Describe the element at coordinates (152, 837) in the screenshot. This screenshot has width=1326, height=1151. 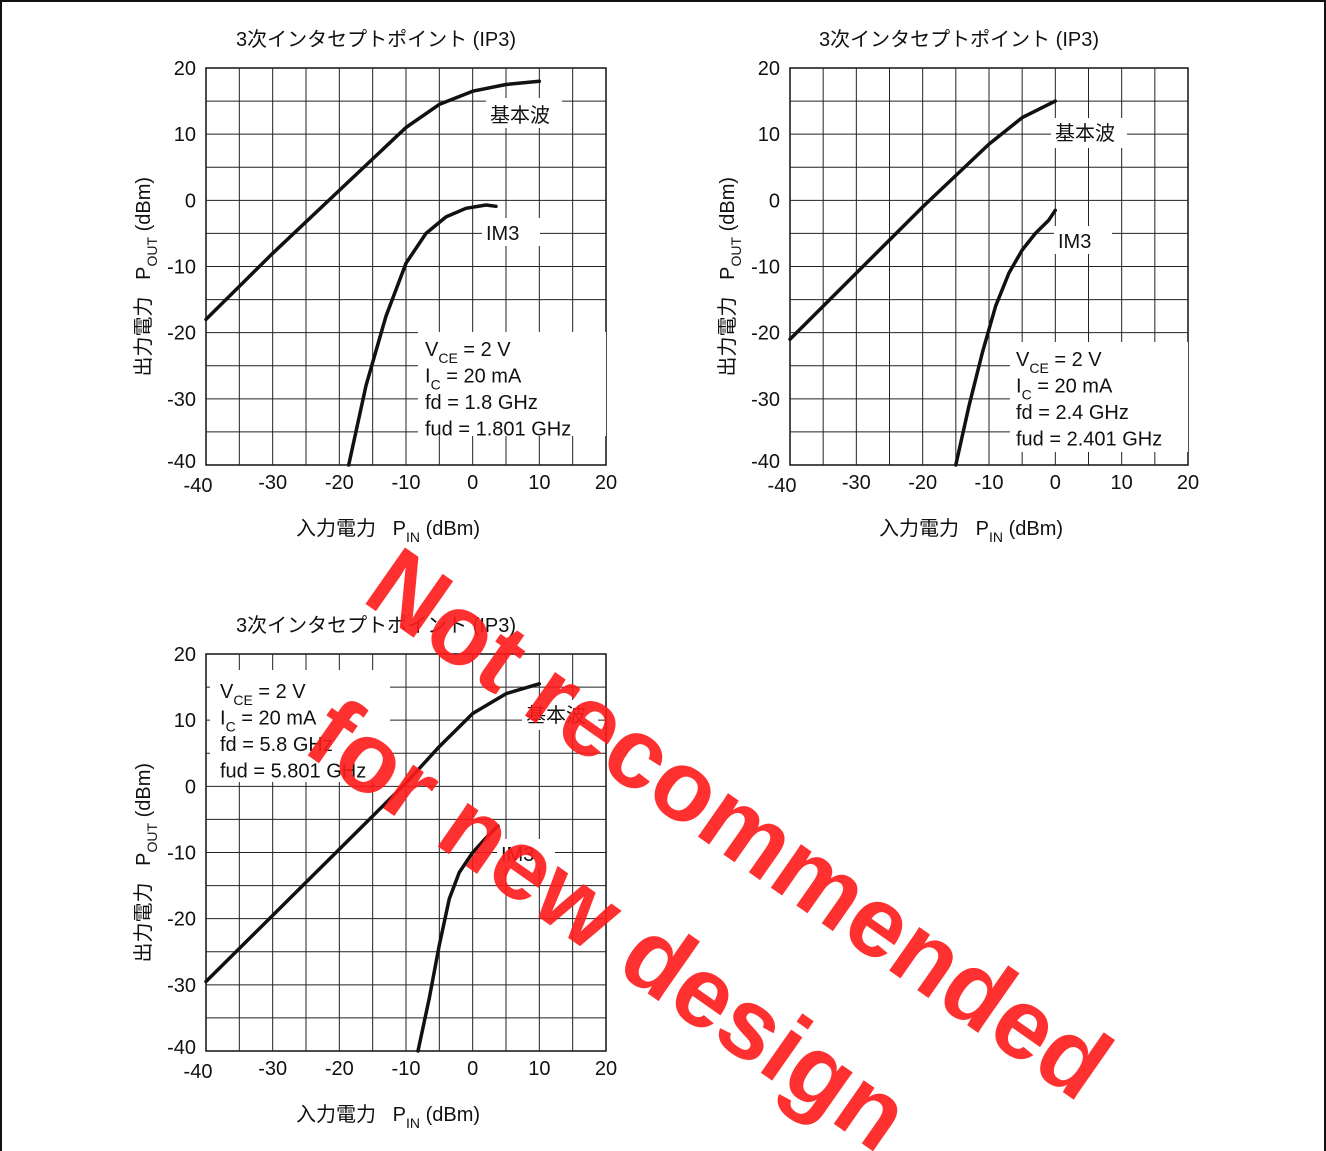
I see `y-axis-label-sub: OUT` at that location.